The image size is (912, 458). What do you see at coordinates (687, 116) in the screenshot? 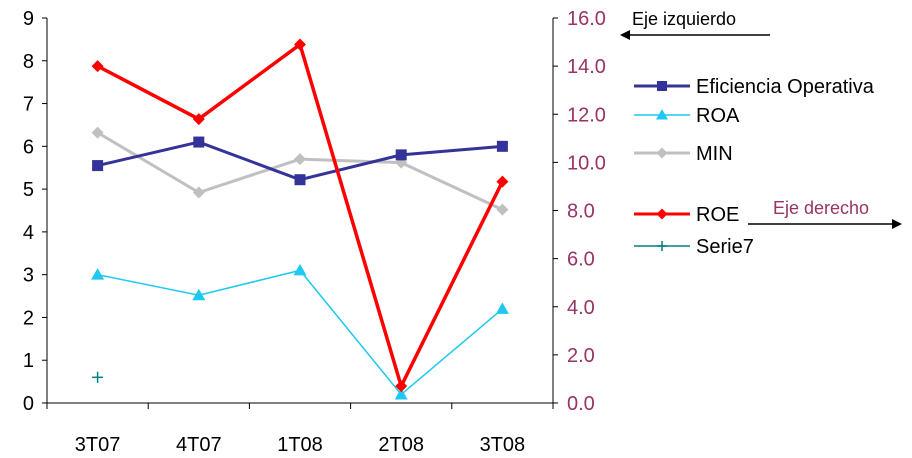
I see `legend-item: ROA` at bounding box center [687, 116].